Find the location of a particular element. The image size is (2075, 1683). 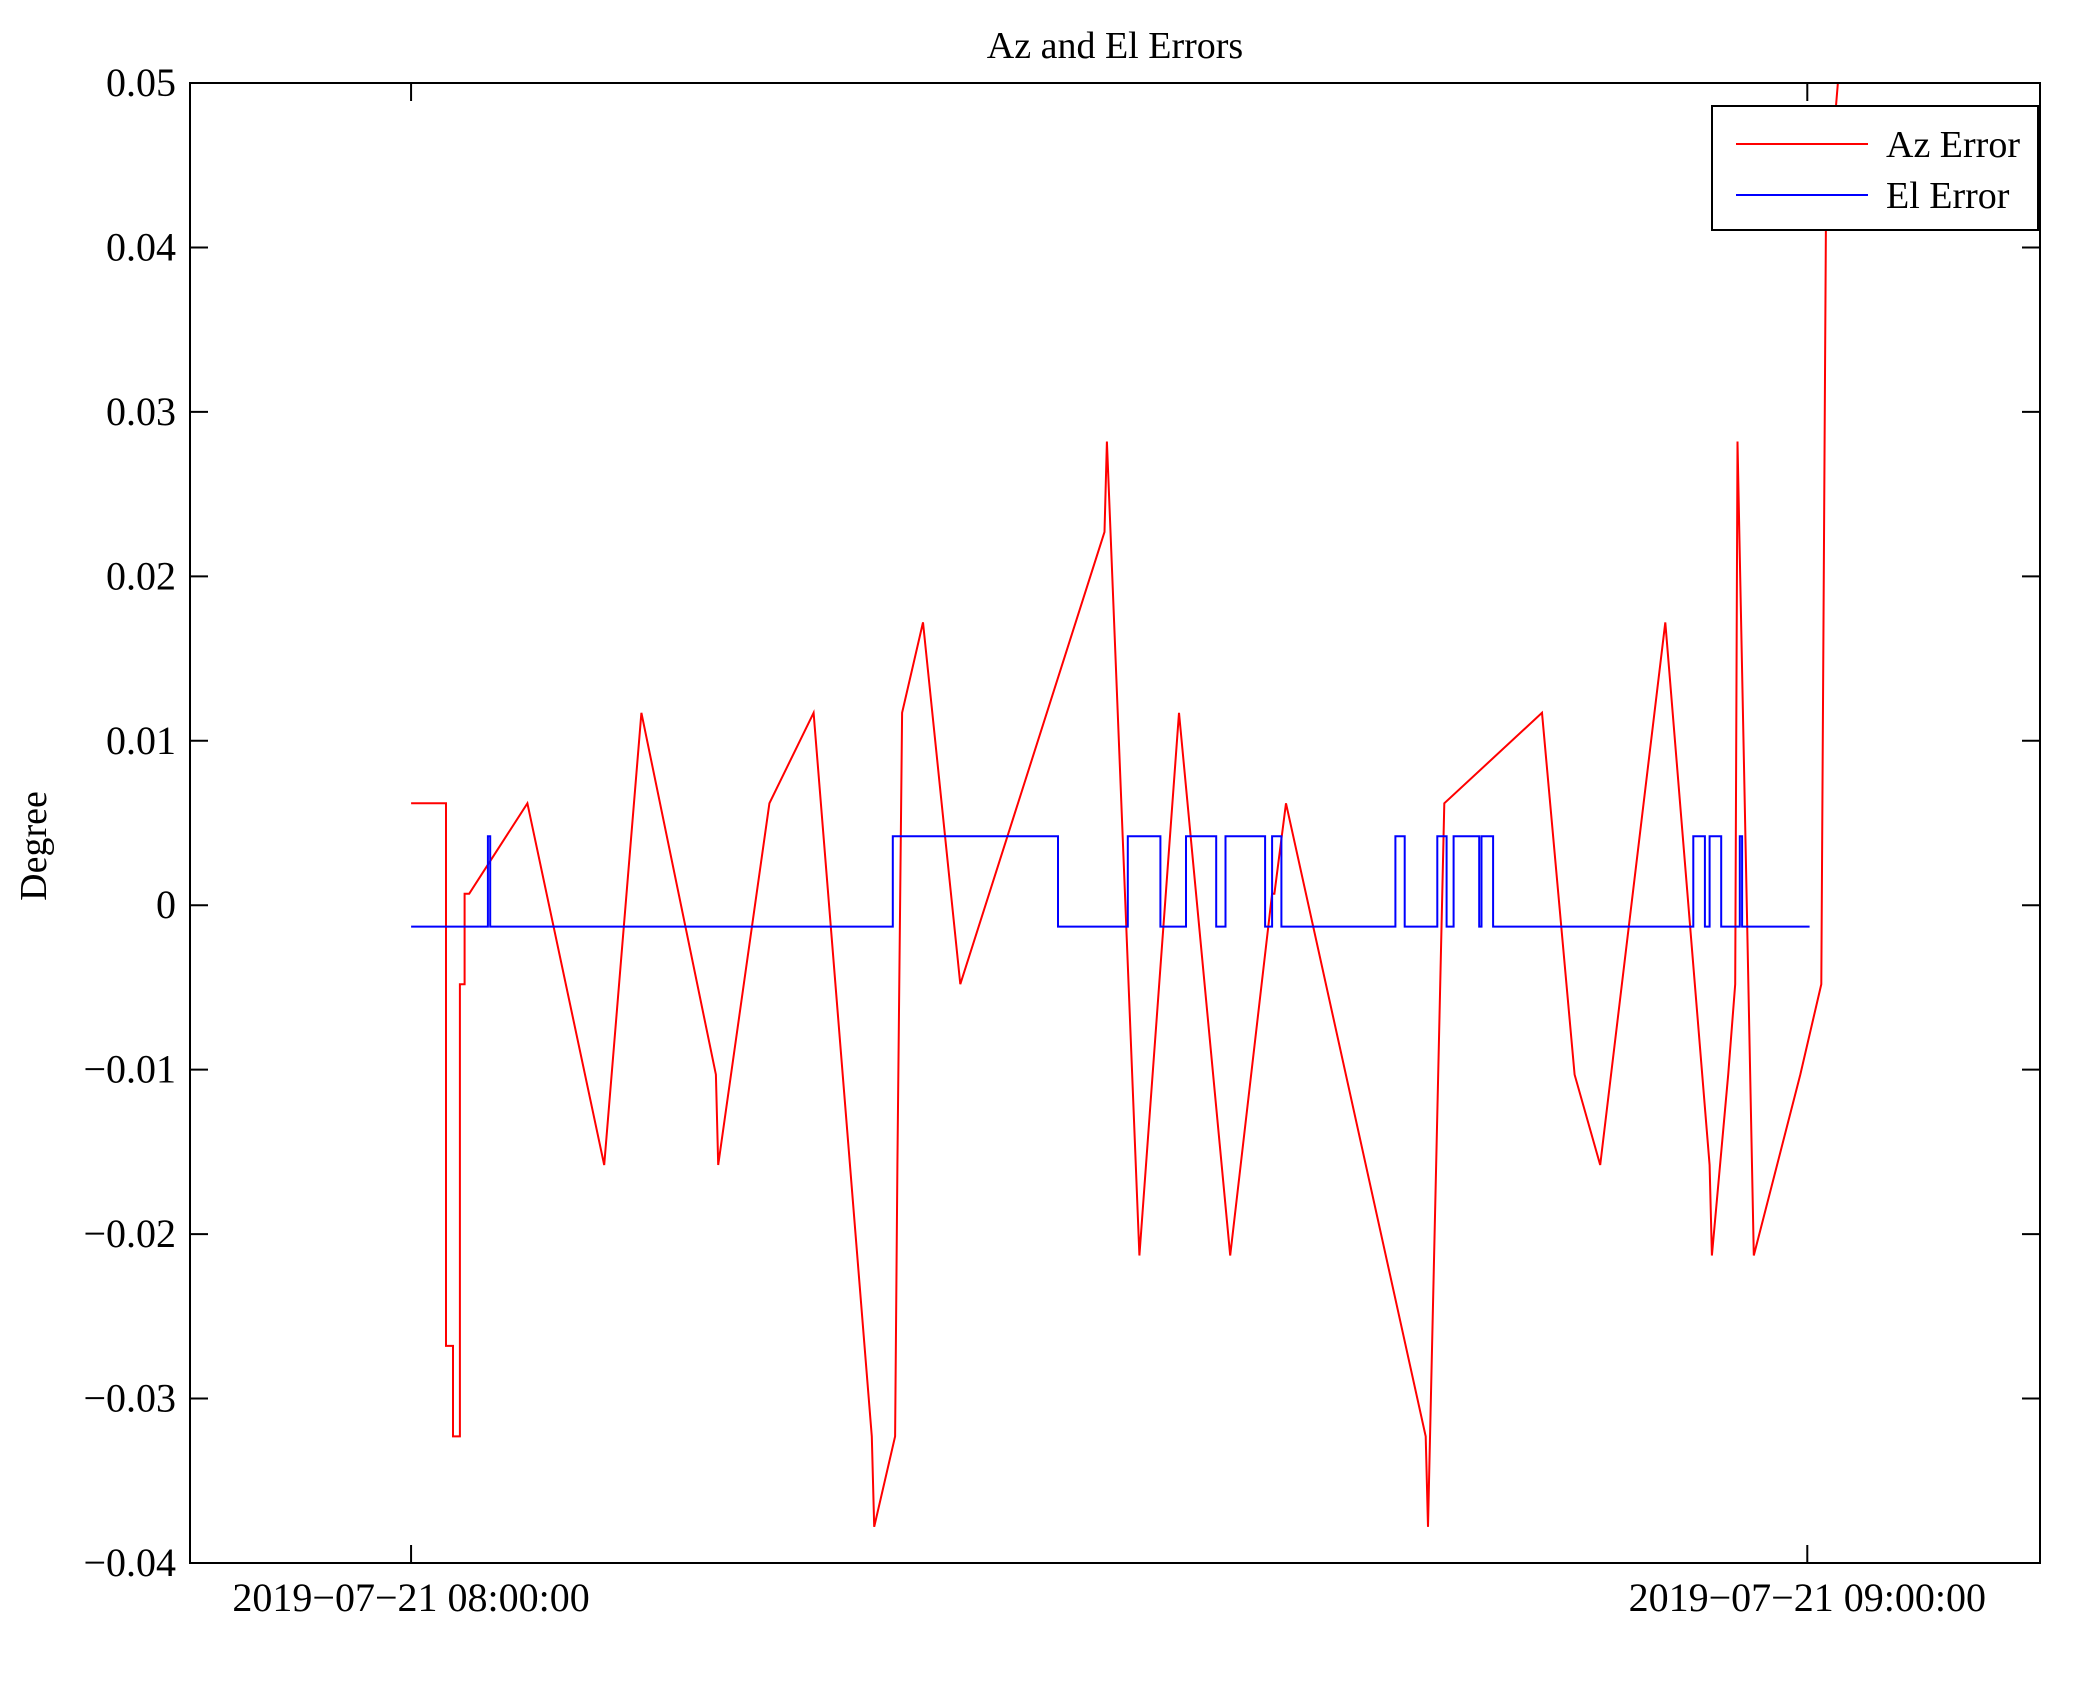

y-tick-label: −0.01 is located at coordinates (129, 1069).